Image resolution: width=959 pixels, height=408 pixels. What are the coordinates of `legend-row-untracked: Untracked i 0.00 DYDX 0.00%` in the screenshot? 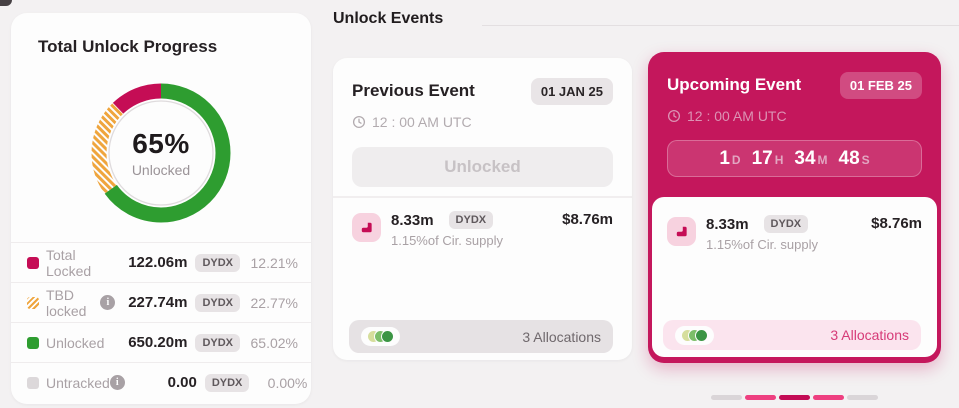 It's located at (161, 382).